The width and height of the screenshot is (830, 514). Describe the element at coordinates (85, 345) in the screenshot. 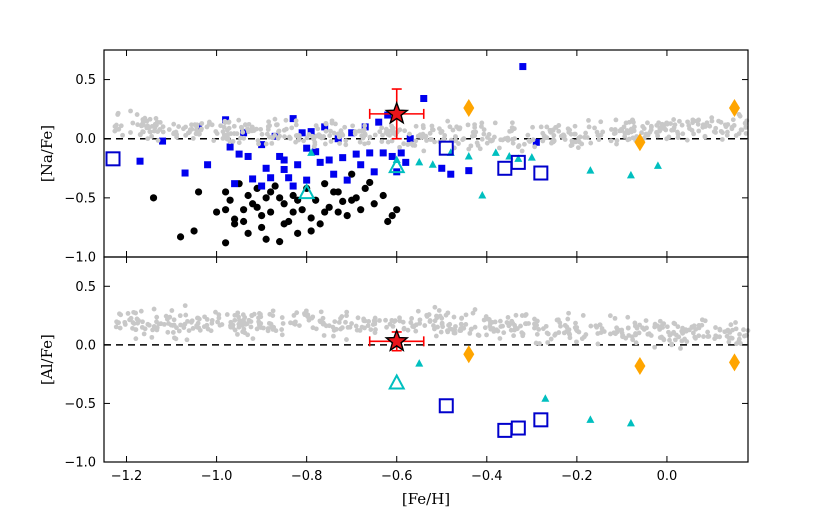

I see `y-tick-label: 0.0` at that location.